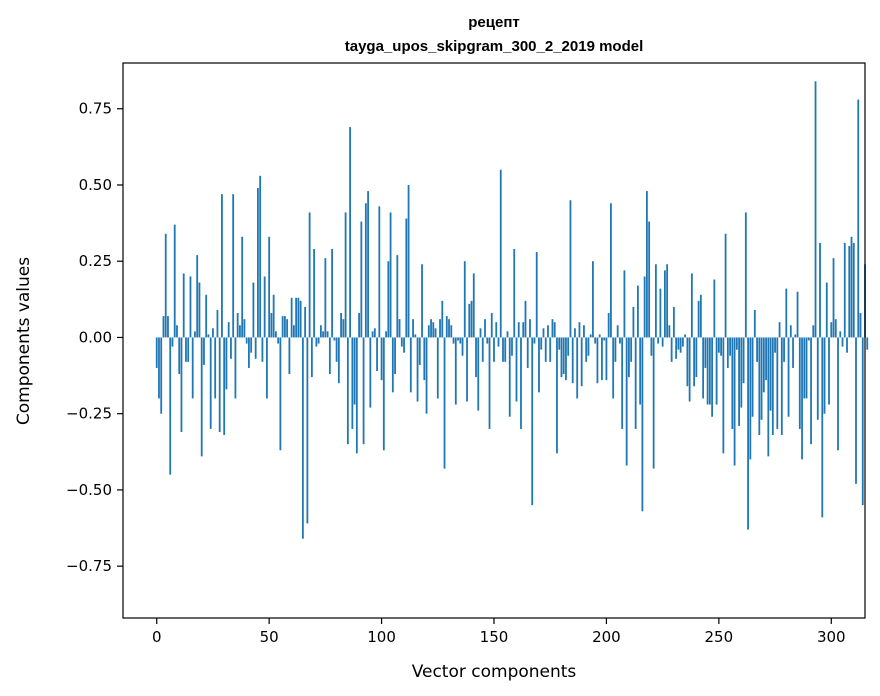 Image resolution: width=880 pixels, height=696 pixels. I want to click on x-tick-label: 250, so click(719, 637).